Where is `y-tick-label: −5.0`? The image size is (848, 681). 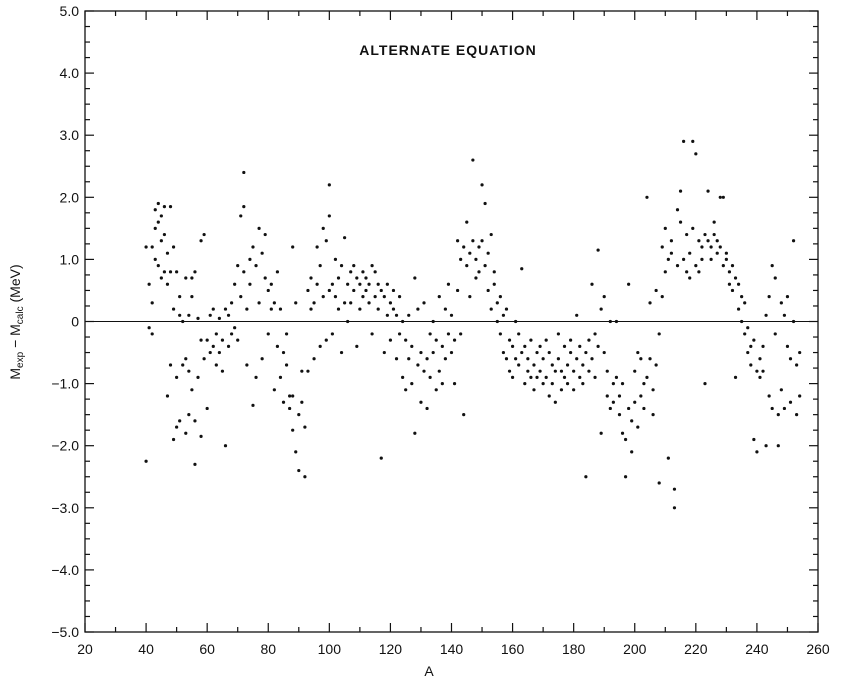
y-tick-label: −5.0 is located at coordinates (65, 632).